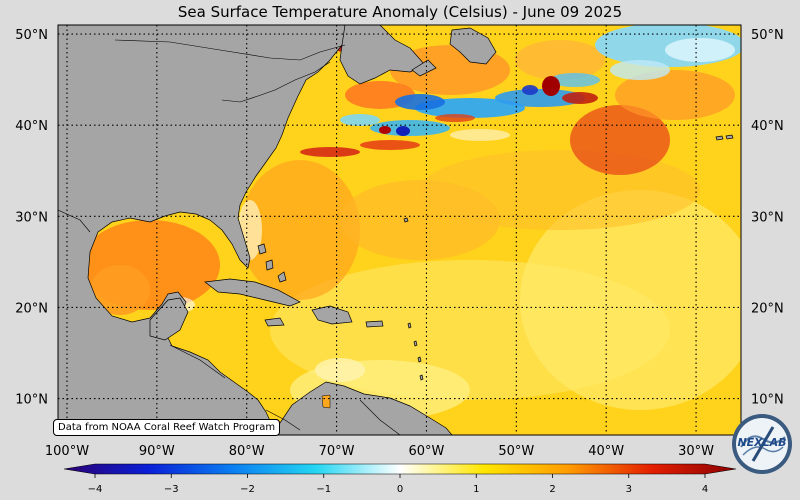 The width and height of the screenshot is (800, 500). I want to click on lon-label: 40°W, so click(606, 451).